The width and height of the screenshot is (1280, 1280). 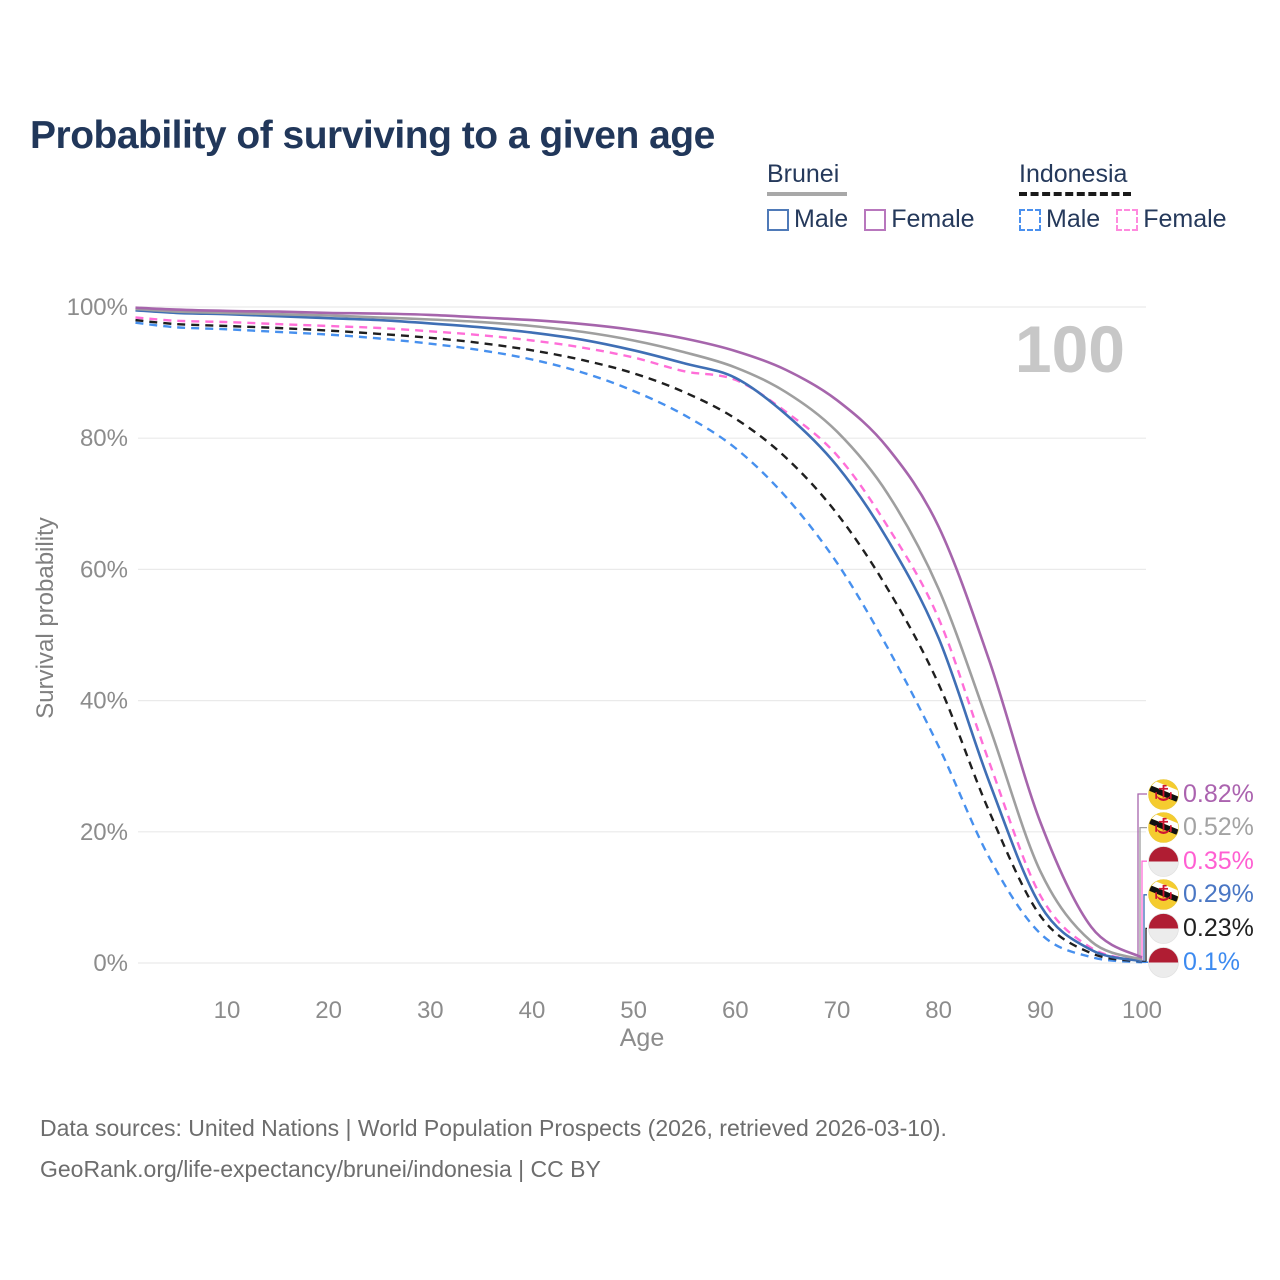 I want to click on end-label-indonesia-male: 0.1%, so click(x=1194, y=962).